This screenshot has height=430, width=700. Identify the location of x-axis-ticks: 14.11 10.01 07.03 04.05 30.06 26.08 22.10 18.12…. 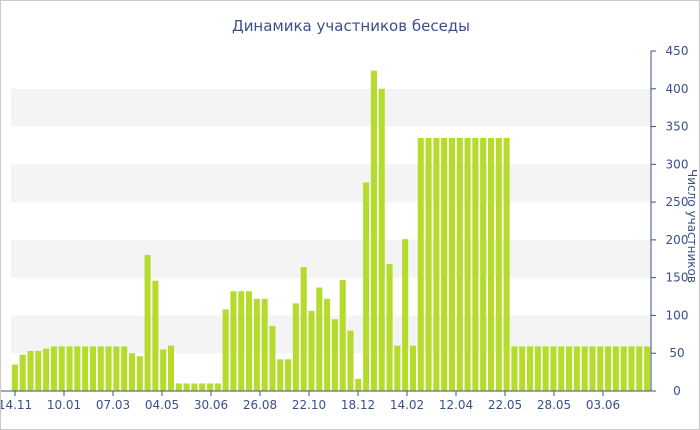
(310, 401).